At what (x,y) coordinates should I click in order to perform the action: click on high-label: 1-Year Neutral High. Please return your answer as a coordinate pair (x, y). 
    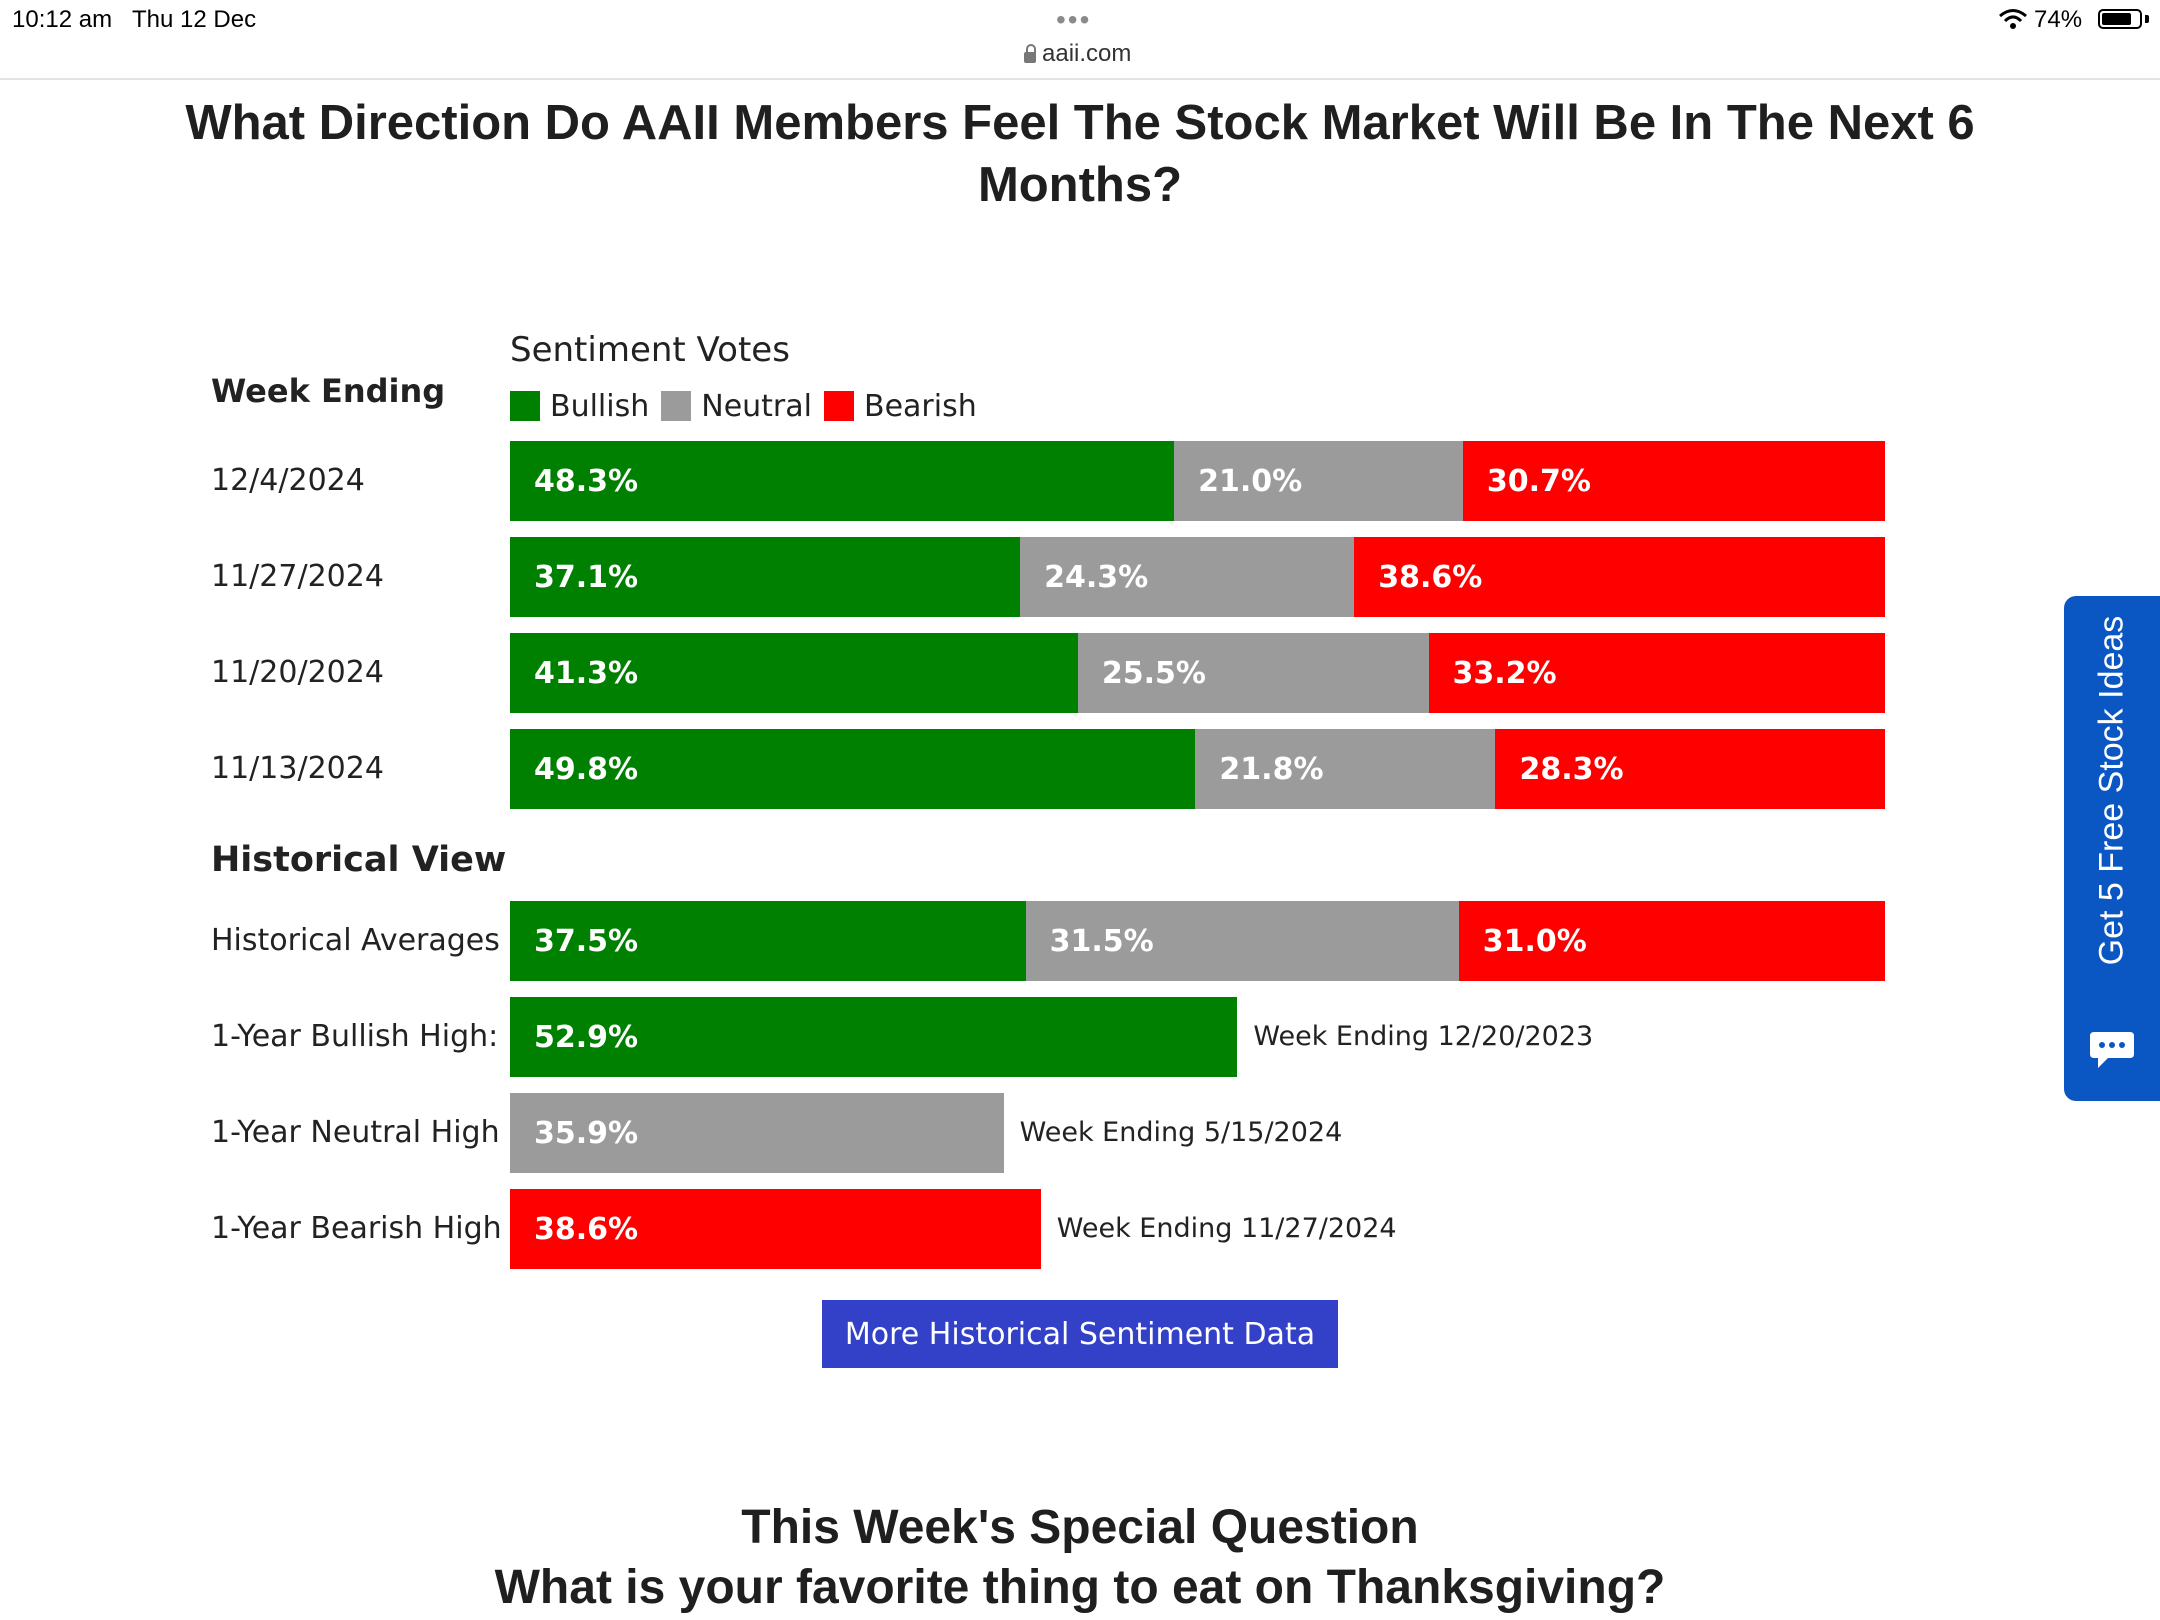
    Looking at the image, I should click on (355, 1132).